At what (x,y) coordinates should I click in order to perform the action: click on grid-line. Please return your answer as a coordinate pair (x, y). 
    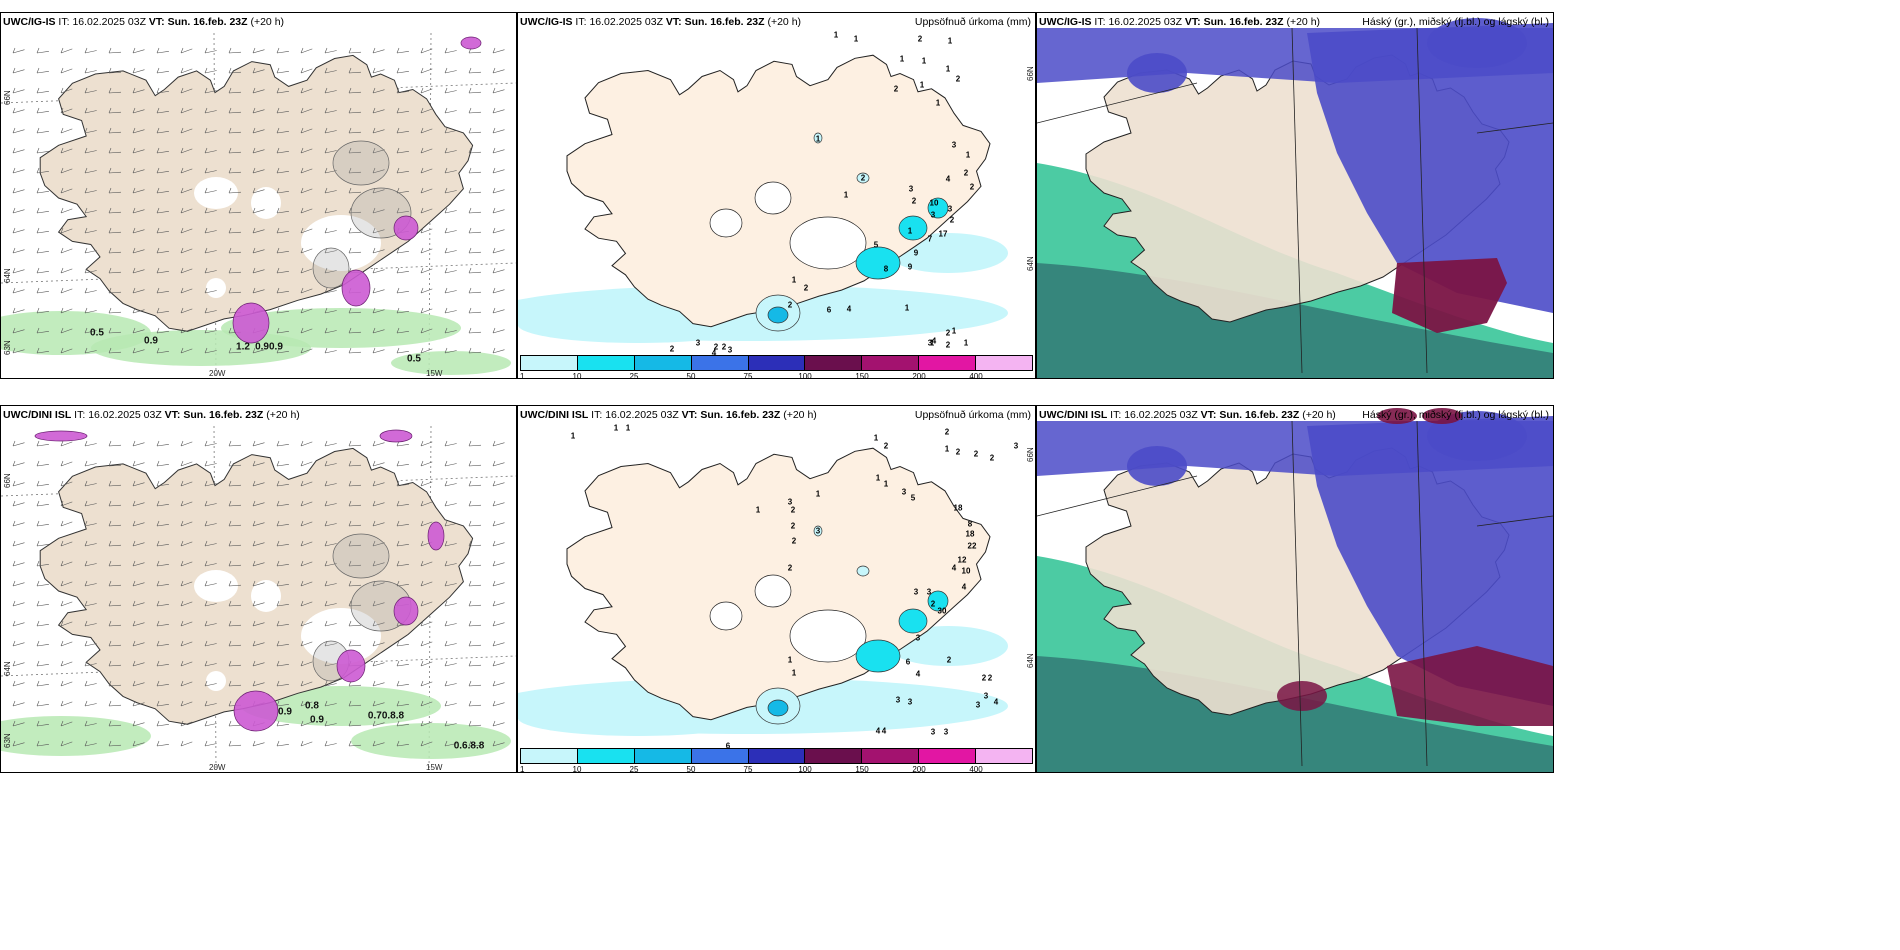
    Looking at the image, I should click on (1514, 521).